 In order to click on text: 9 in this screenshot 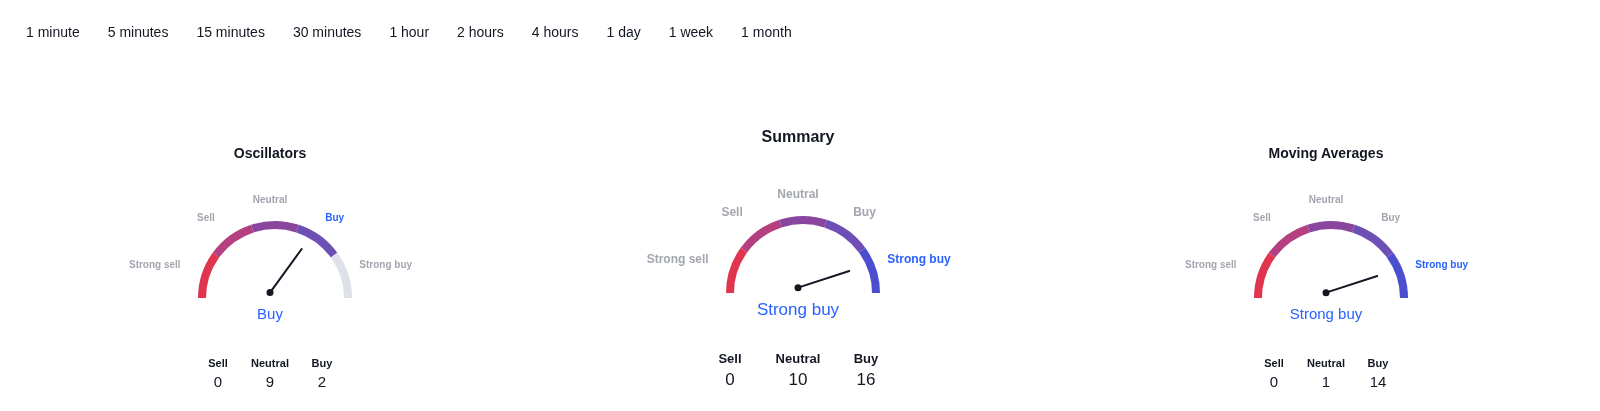, I will do `click(270, 381)`.